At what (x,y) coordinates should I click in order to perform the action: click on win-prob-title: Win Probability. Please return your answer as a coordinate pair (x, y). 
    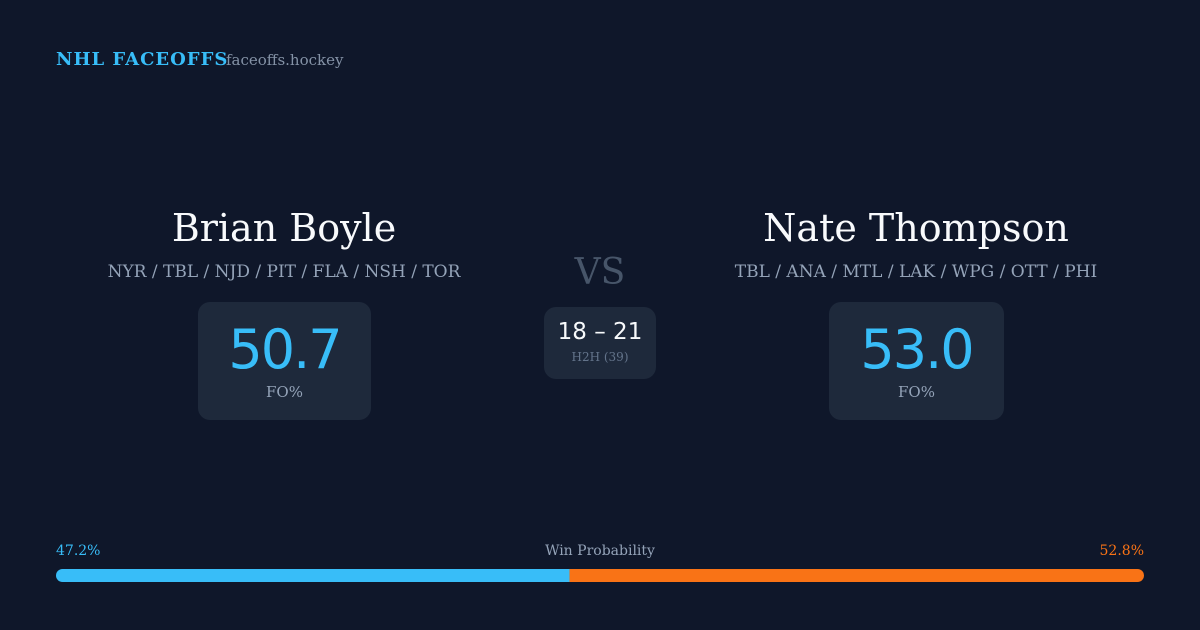
    Looking at the image, I should click on (600, 551).